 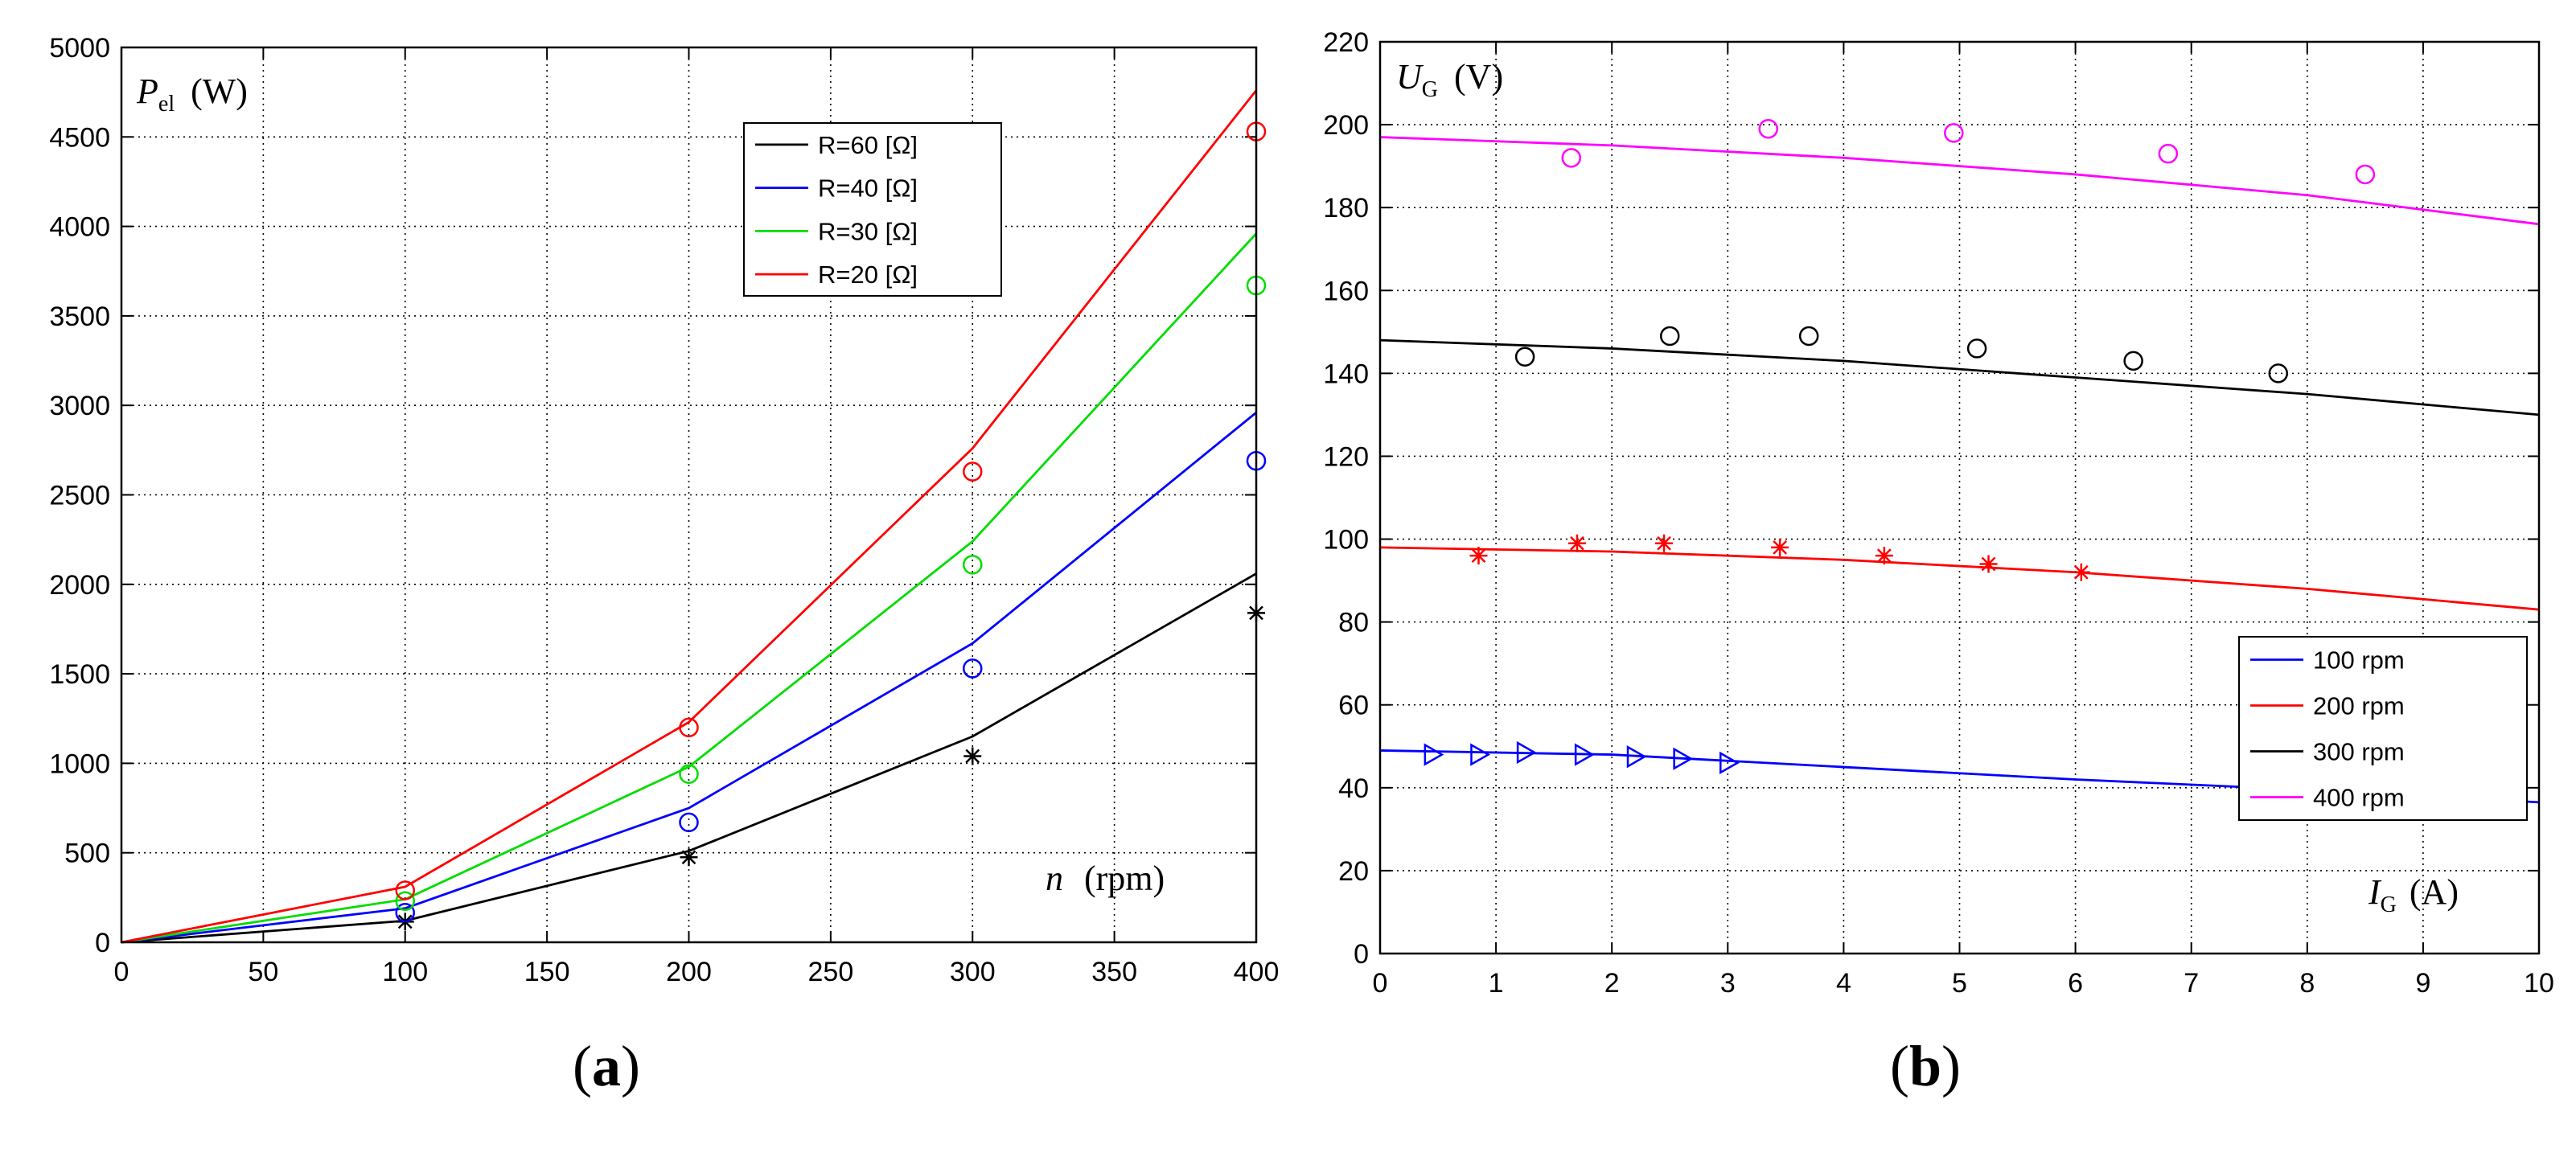 What do you see at coordinates (1346, 540) in the screenshot?
I see `y-tick-label: 100` at bounding box center [1346, 540].